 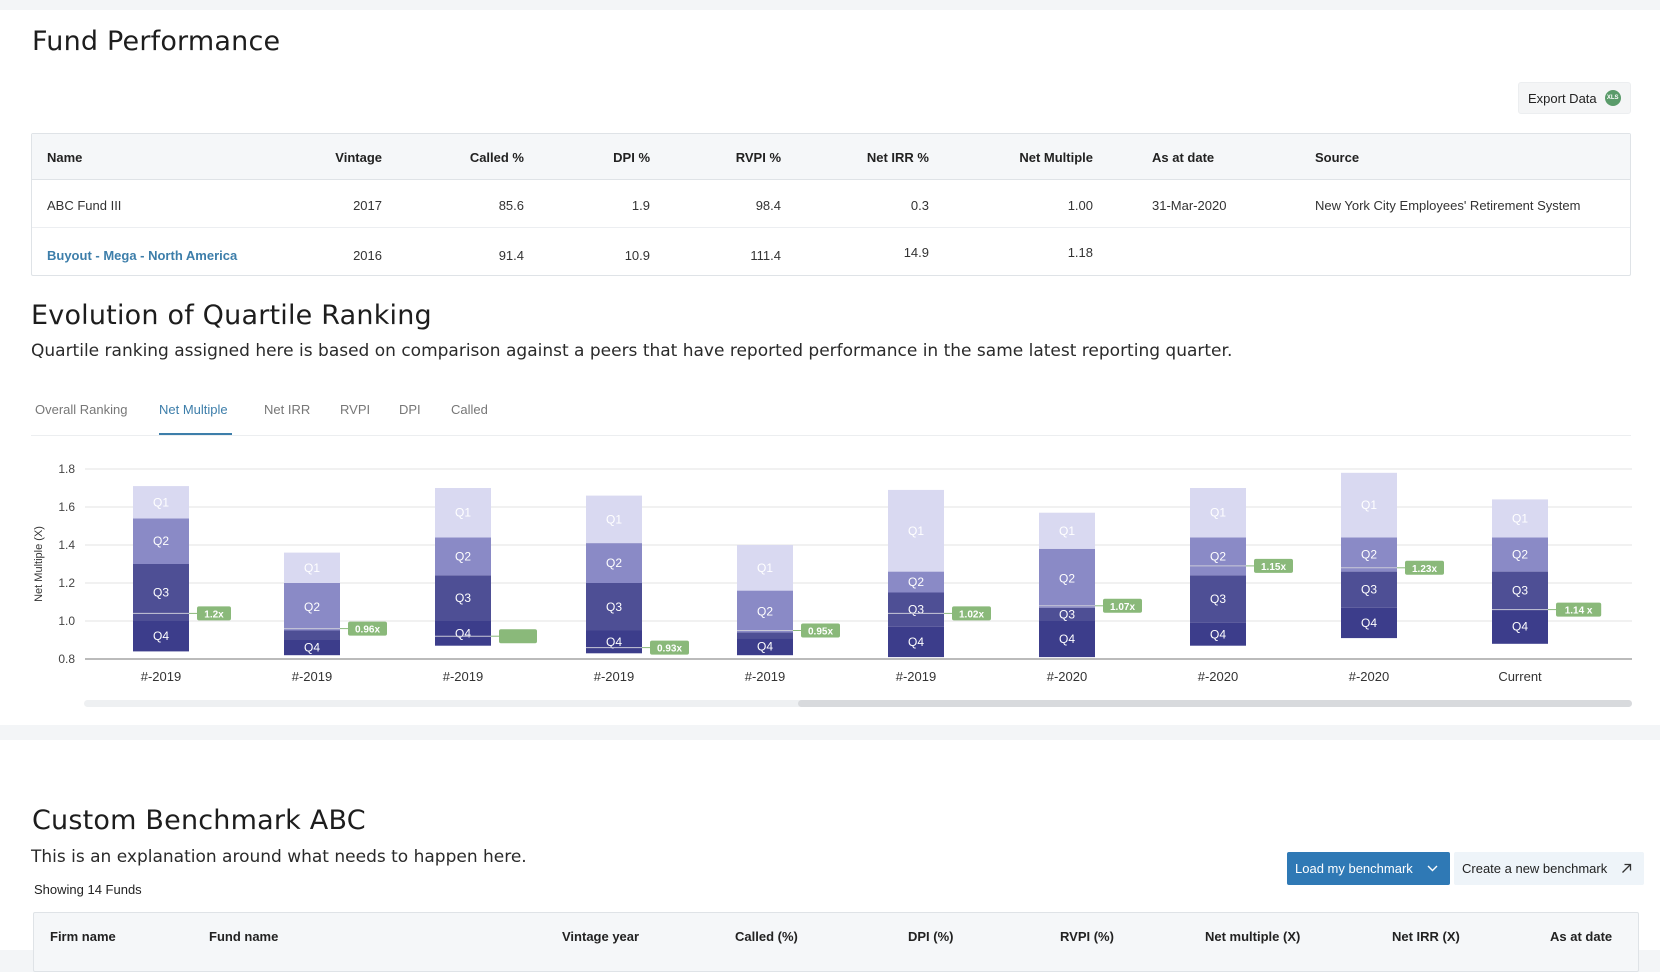 I want to click on showing-count: Showing 14 Funds, so click(x=88, y=889).